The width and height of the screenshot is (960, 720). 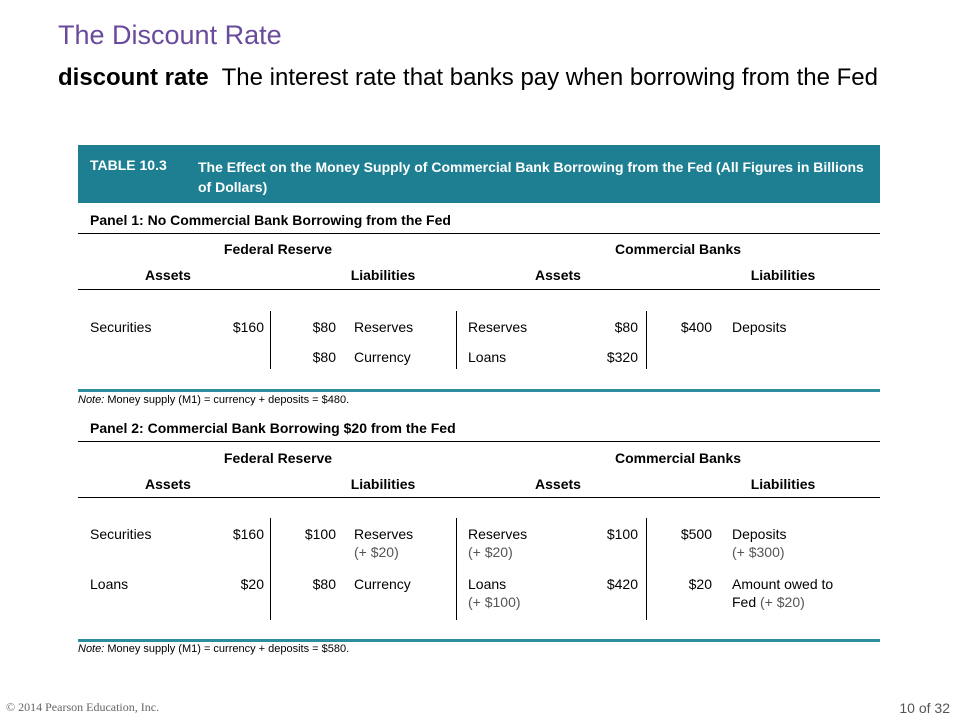 I want to click on cell: $420, so click(x=622, y=584).